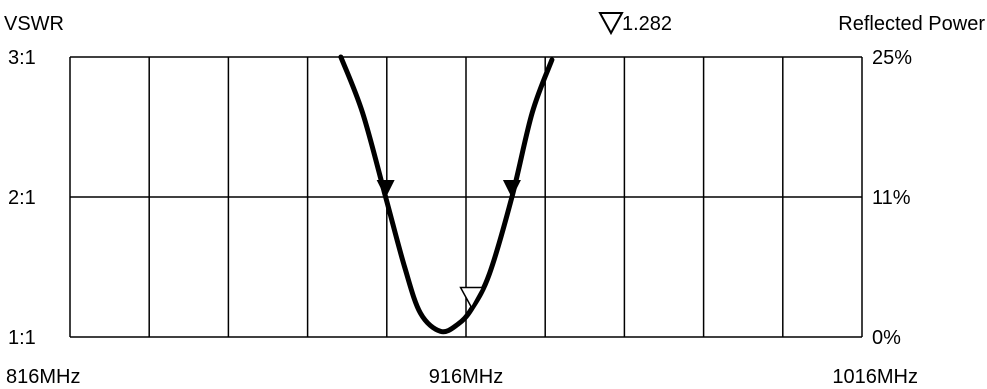  I want to click on y-tick-label-left: 2:1, so click(22, 198).